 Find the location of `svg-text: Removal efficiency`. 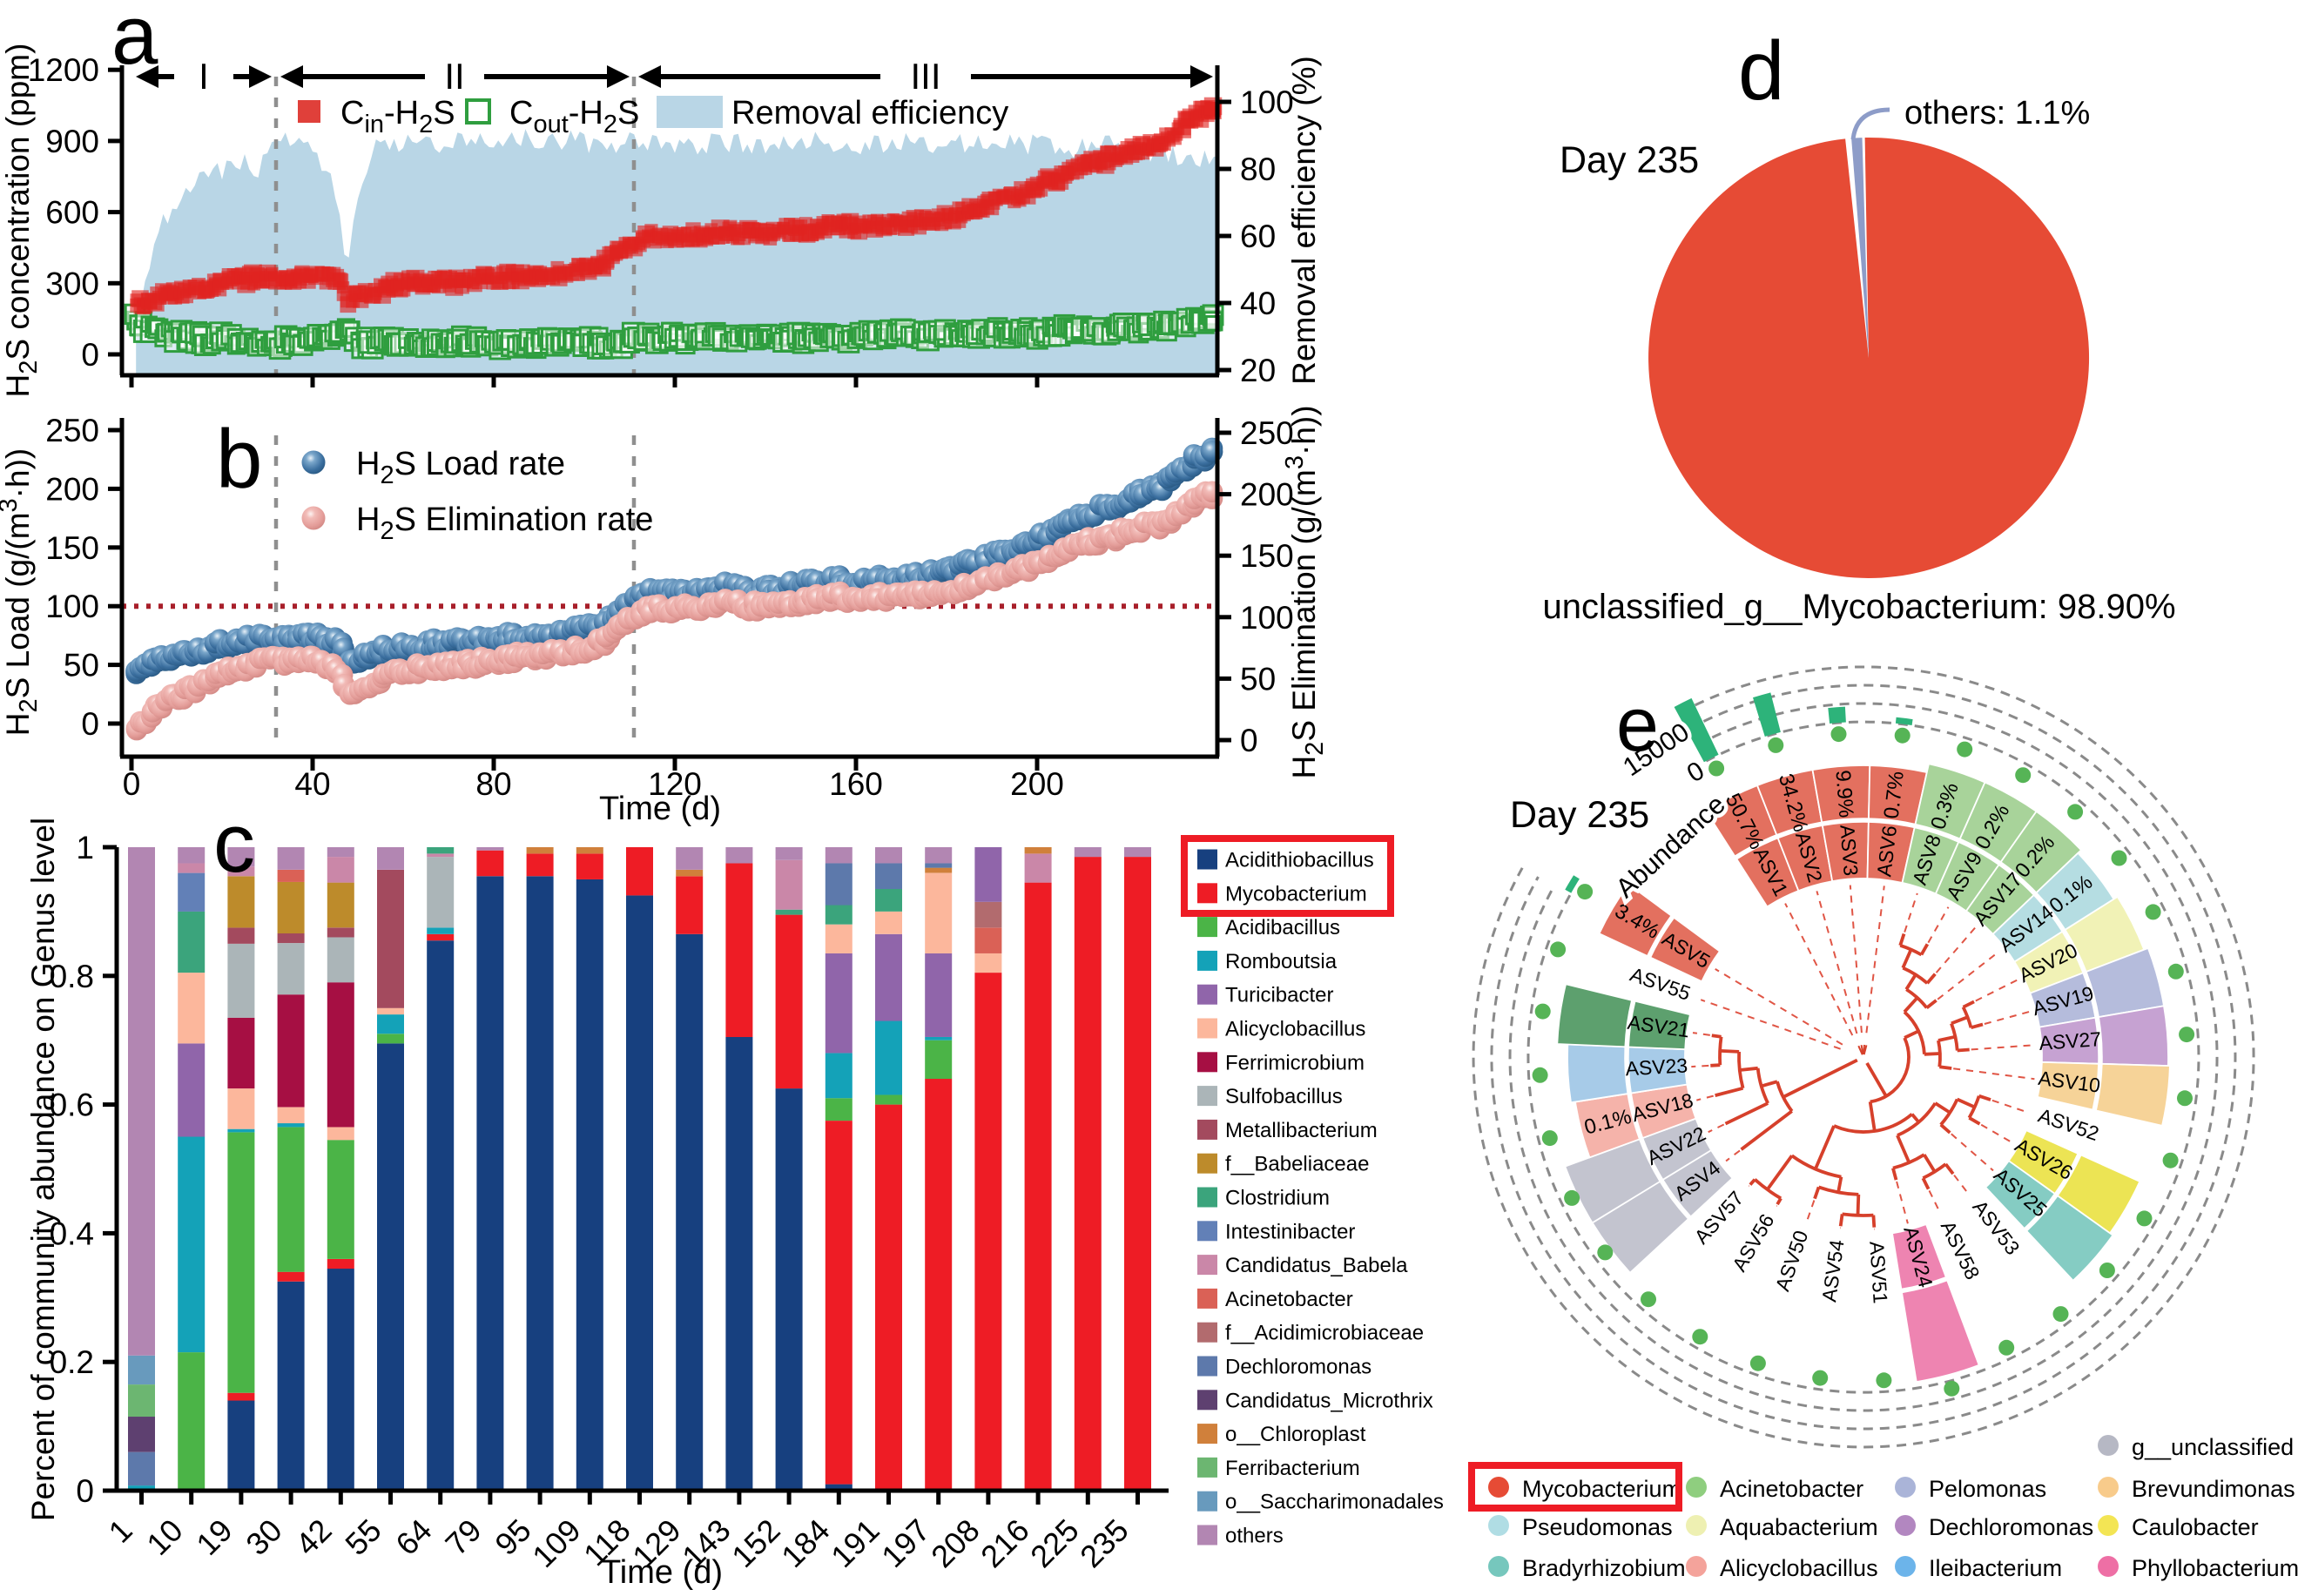

svg-text: Removal efficiency is located at coordinates (869, 113).